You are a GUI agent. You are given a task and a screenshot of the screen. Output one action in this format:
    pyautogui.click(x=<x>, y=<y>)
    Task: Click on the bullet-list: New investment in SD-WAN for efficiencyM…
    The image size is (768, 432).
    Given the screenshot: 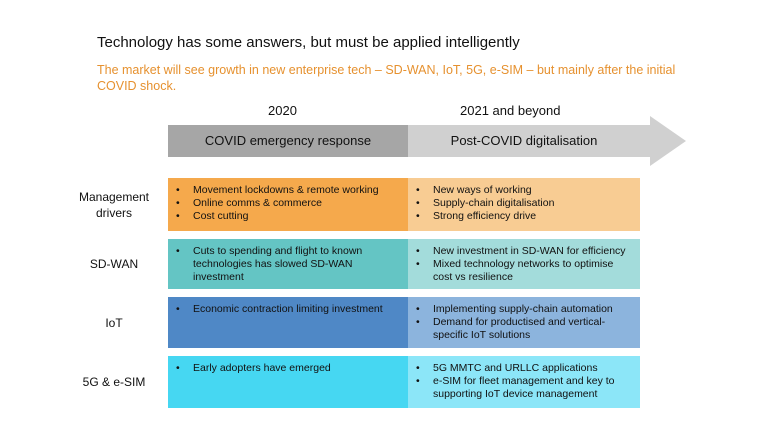 What is the action you would take?
    pyautogui.click(x=525, y=264)
    